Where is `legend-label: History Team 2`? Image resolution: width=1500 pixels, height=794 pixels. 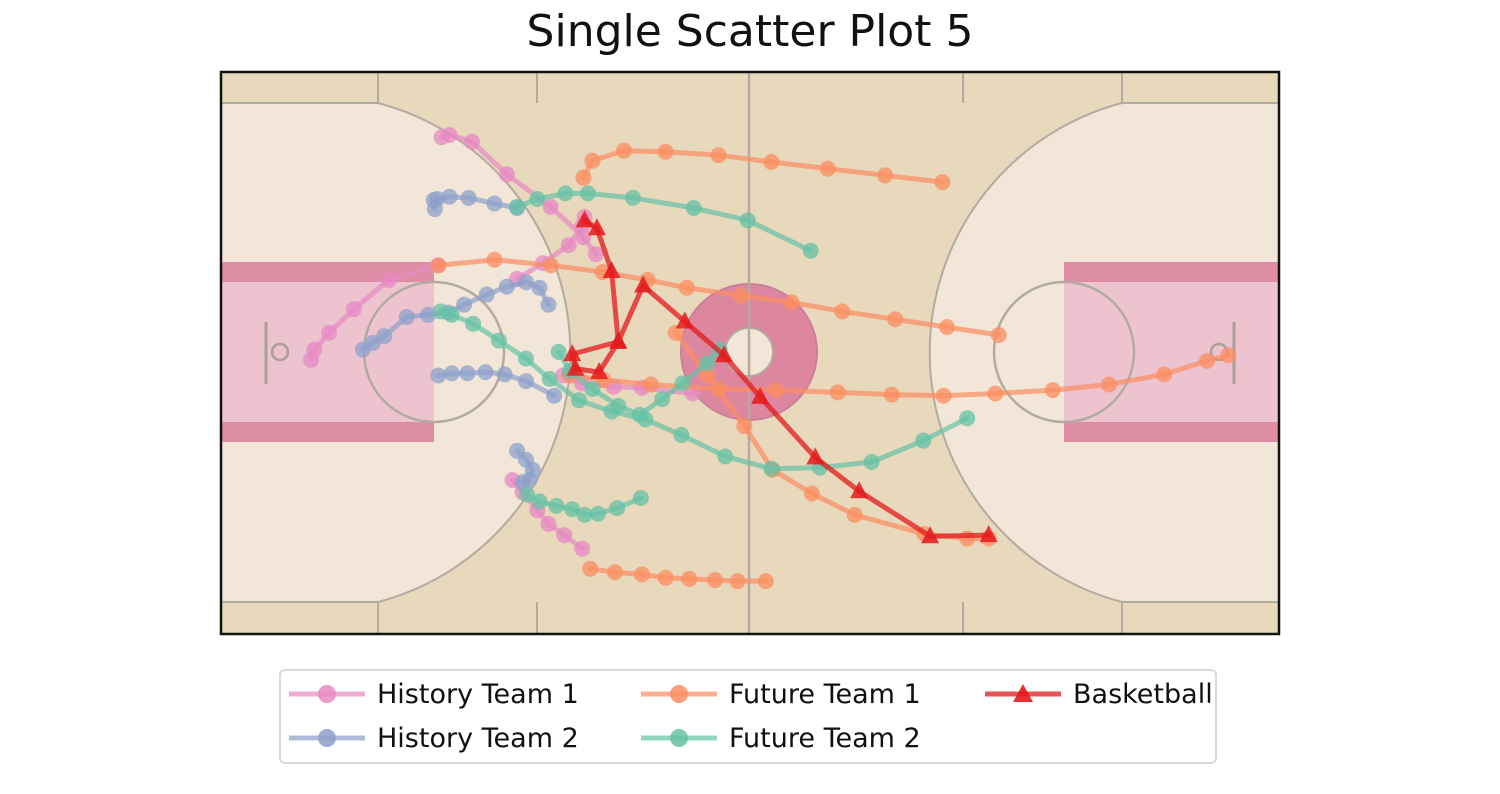
legend-label: History Team 2 is located at coordinates (478, 738).